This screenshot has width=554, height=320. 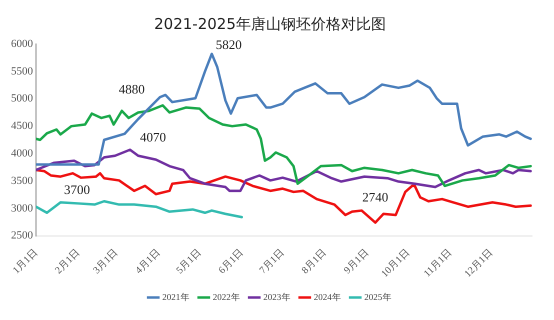 I want to click on x-tick-label: 9月1日, so click(x=357, y=261).